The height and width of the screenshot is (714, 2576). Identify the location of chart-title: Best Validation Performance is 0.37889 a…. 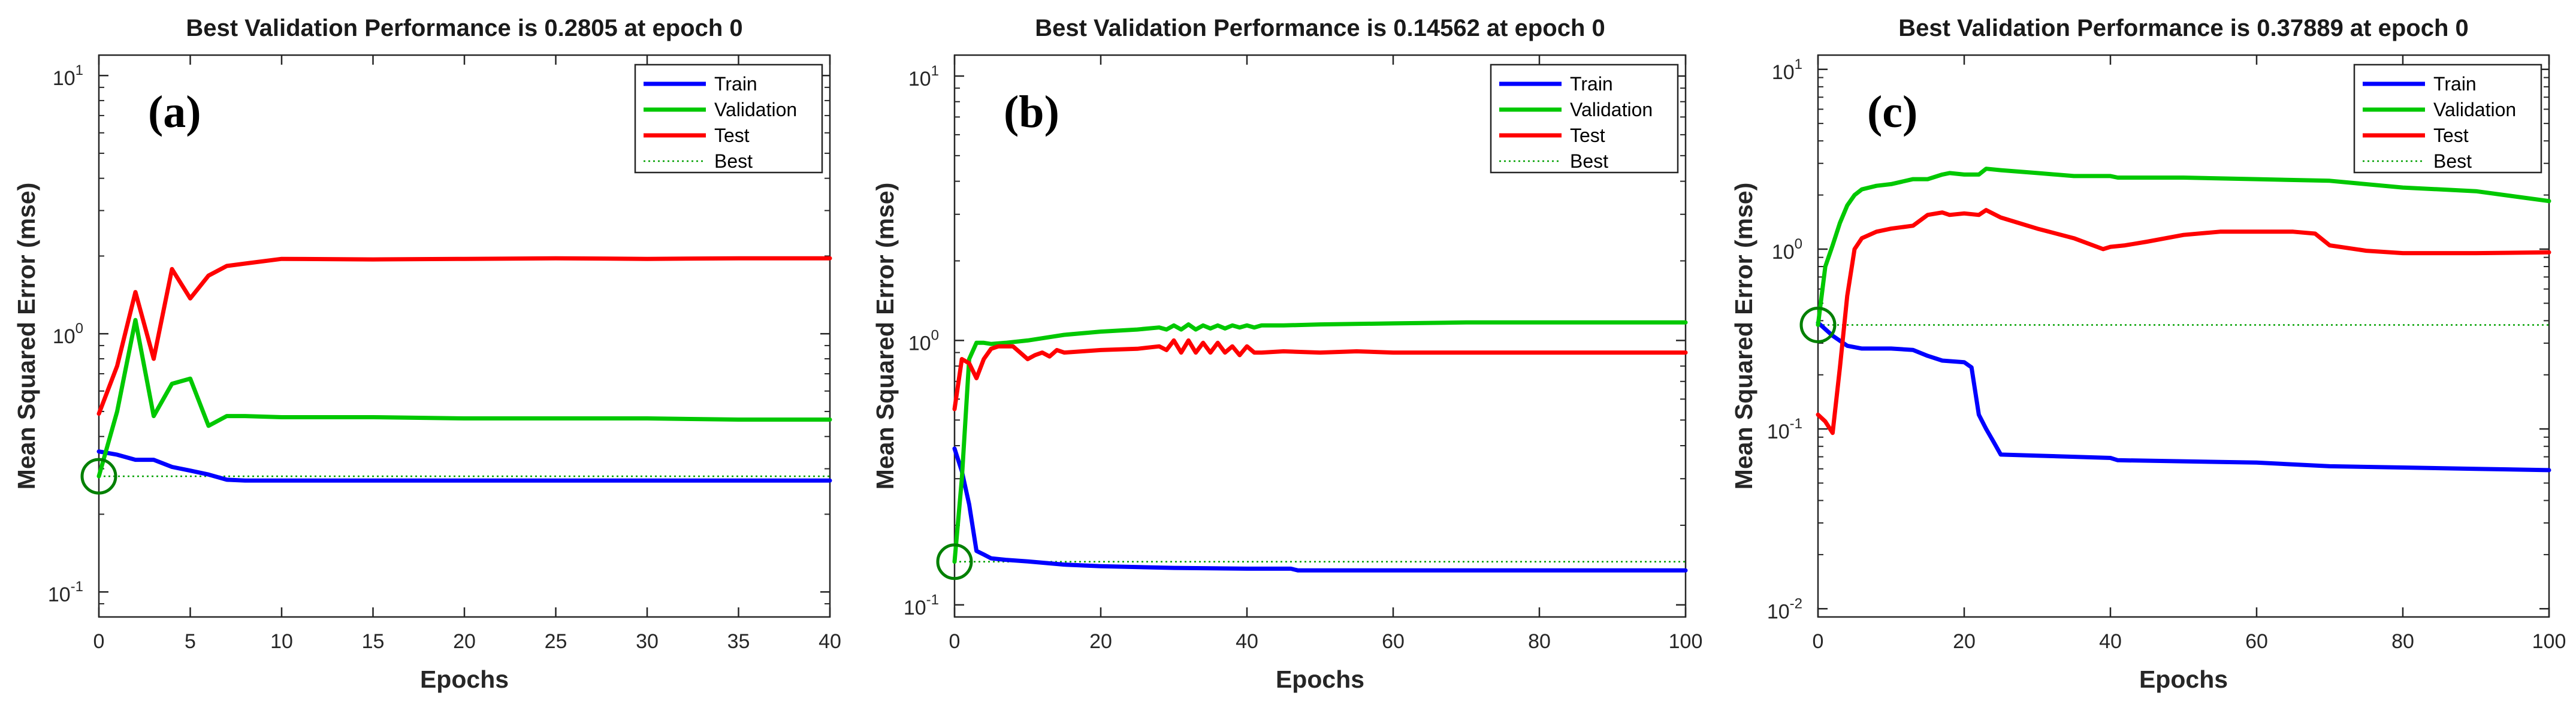
(2184, 28).